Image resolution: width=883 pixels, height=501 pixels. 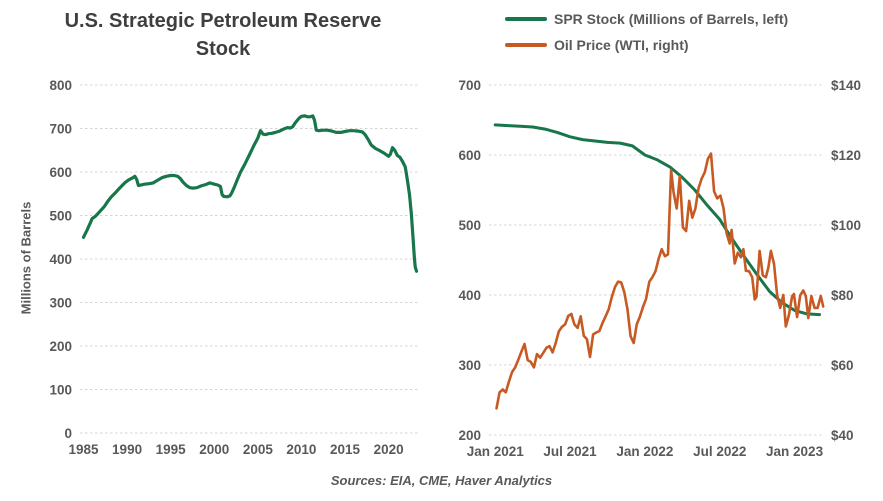 What do you see at coordinates (671, 19) in the screenshot?
I see `legend-label-spr: SPR Stock (Millions of Barrels, left)` at bounding box center [671, 19].